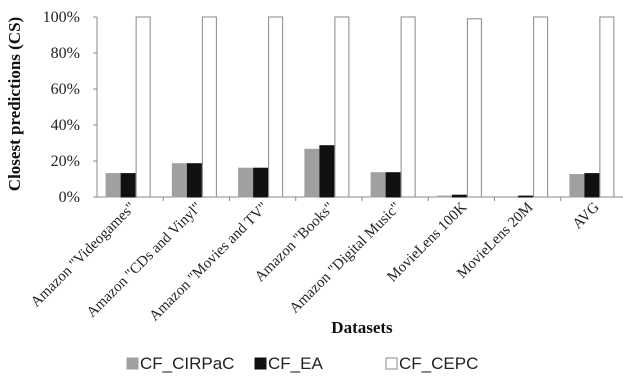 The width and height of the screenshot is (623, 376). I want to click on x-tick-label: AVG, so click(586, 215).